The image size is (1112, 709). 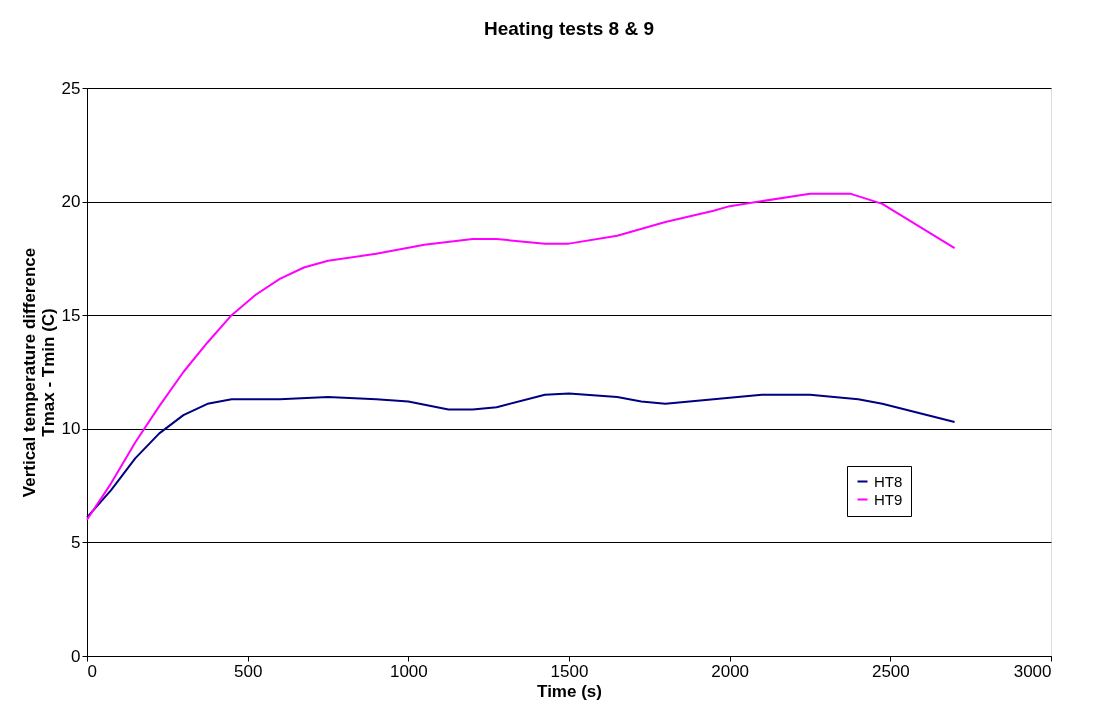 I want to click on legend-label: HT8, so click(x=888, y=481).